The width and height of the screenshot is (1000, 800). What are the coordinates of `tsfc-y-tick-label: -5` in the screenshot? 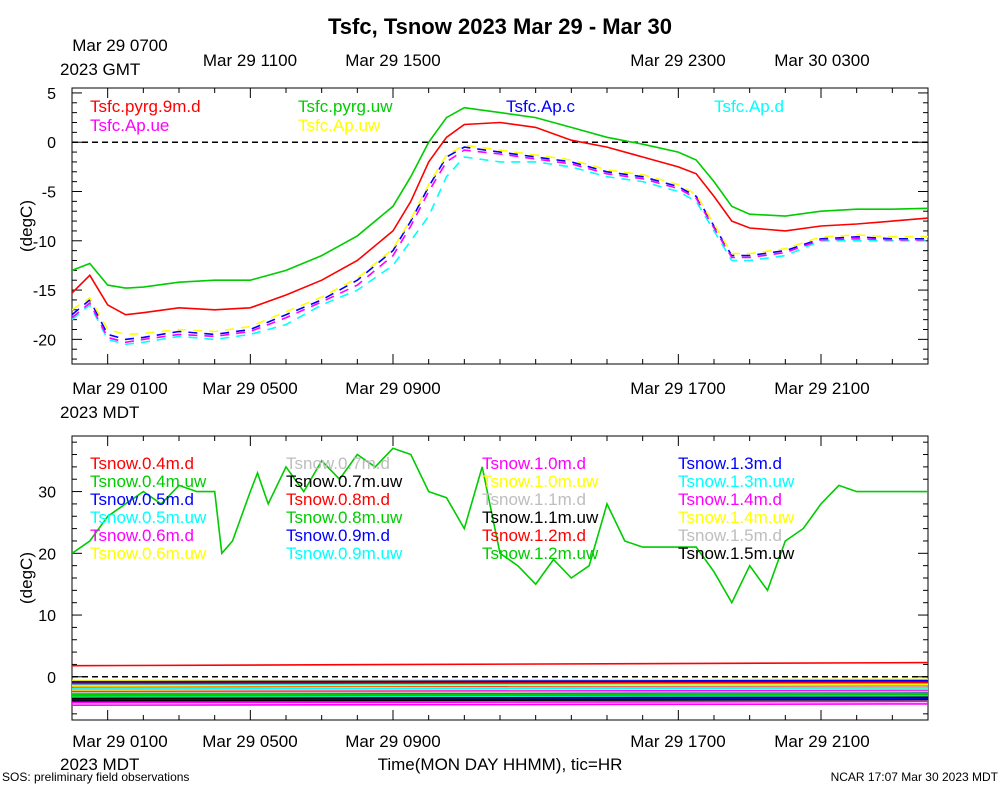 It's located at (49, 193).